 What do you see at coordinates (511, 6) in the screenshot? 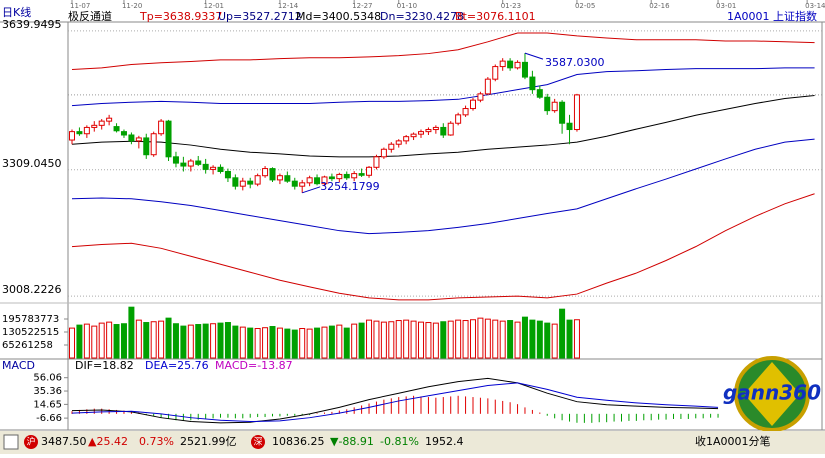
I see `x-tick-label: 01-23` at bounding box center [511, 6].